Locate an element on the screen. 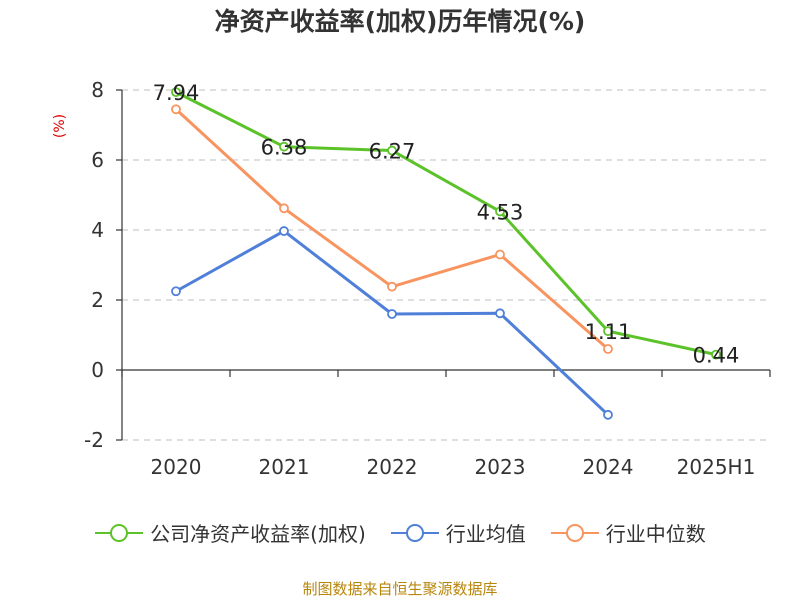  data-label: 1.11 is located at coordinates (608, 332).